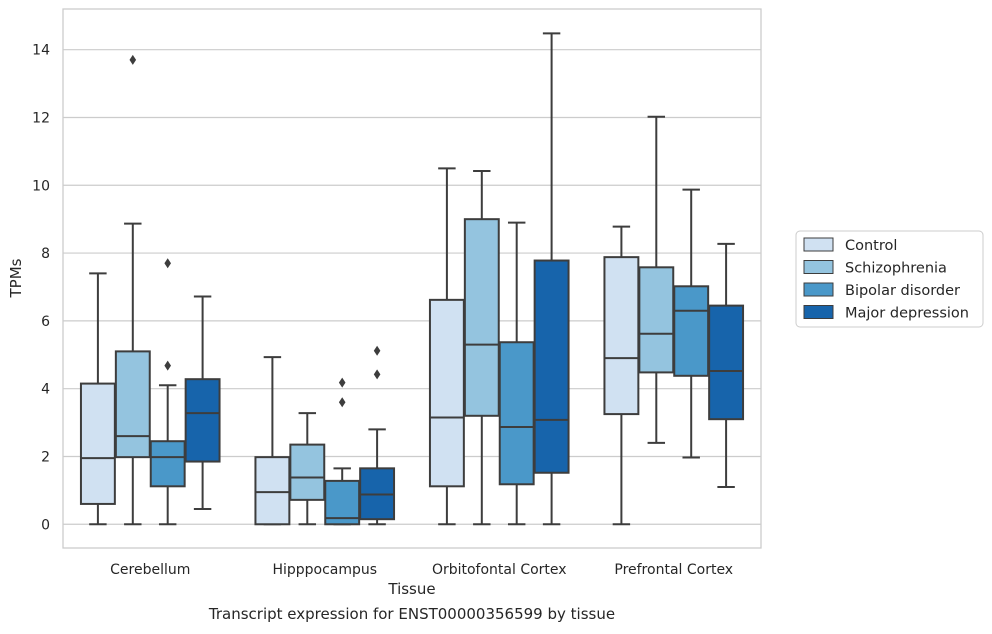 The width and height of the screenshot is (992, 634). What do you see at coordinates (41, 288) in the screenshot?
I see `y-axis-ticks: 0 2 4 6 8 10 12 14` at bounding box center [41, 288].